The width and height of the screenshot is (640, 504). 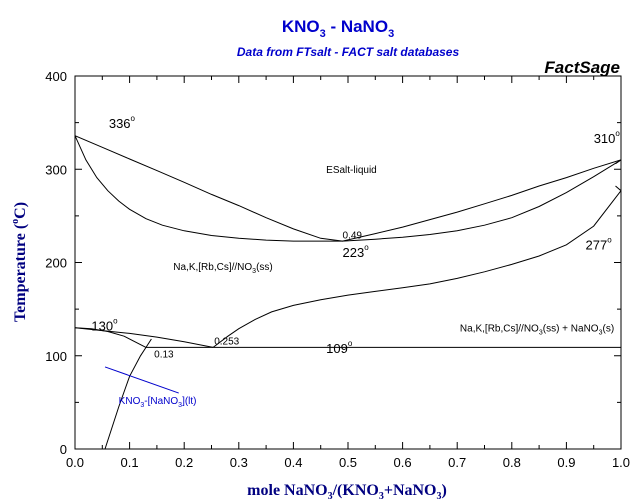 I want to click on x-tick-label: 0.5, so click(x=348, y=462).